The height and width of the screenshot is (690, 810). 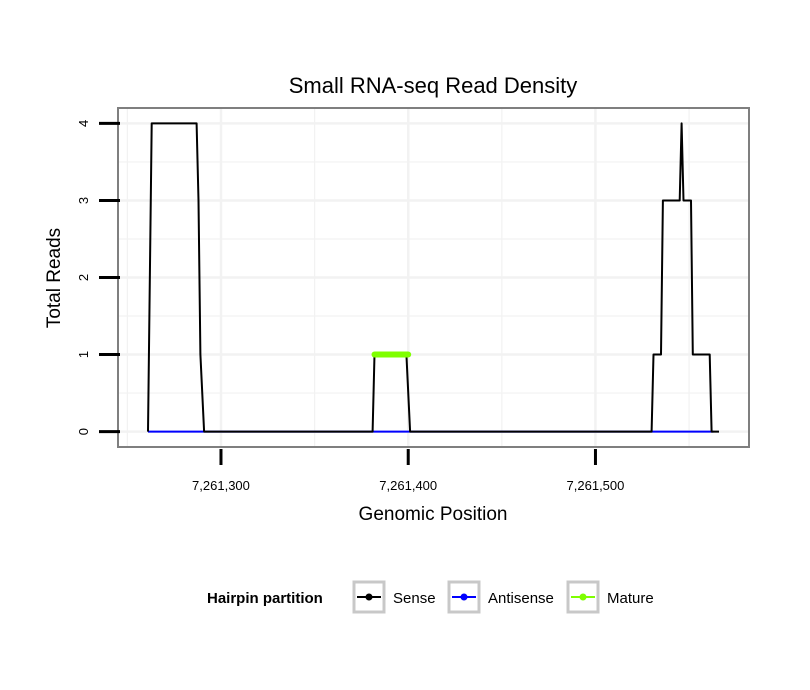 I want to click on chart-title: Small RNA-seq Read Density, so click(x=433, y=85).